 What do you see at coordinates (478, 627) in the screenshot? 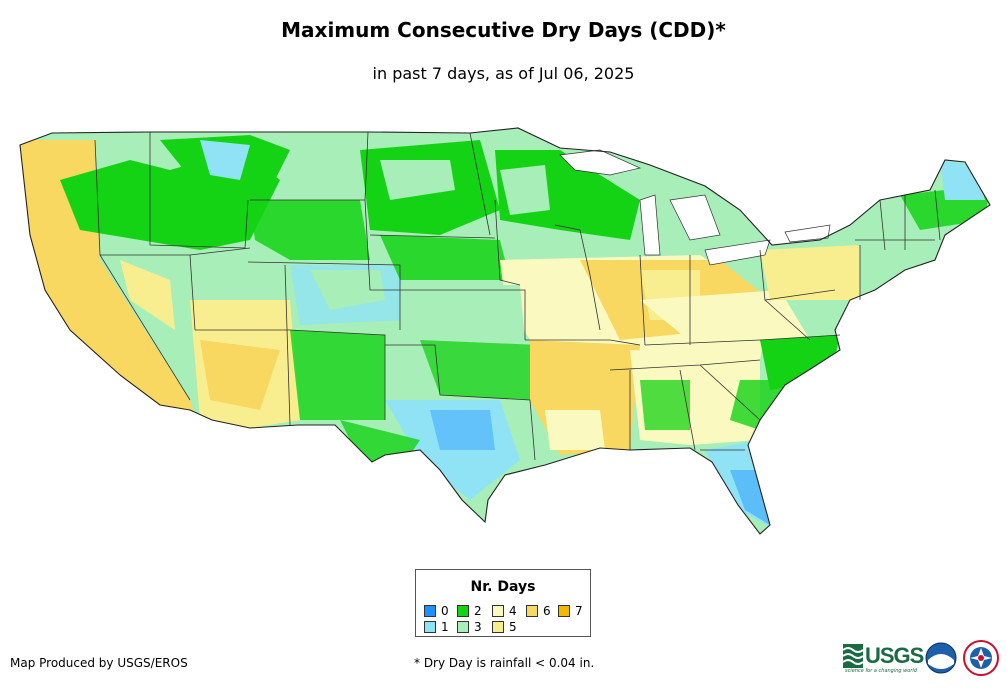
I see `legend-label: 3` at bounding box center [478, 627].